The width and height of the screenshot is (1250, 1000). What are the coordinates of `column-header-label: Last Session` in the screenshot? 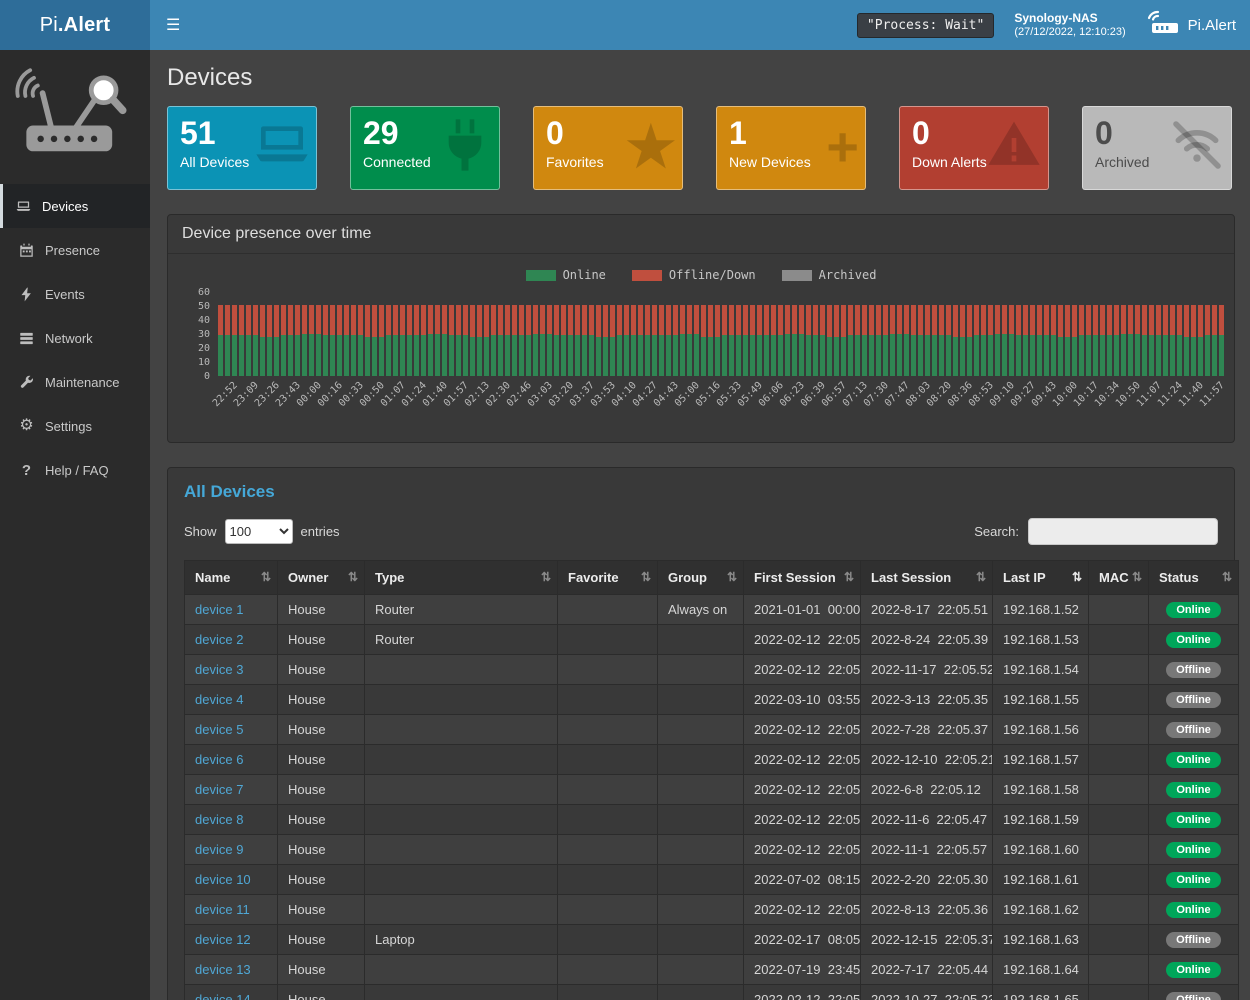 It's located at (911, 577).